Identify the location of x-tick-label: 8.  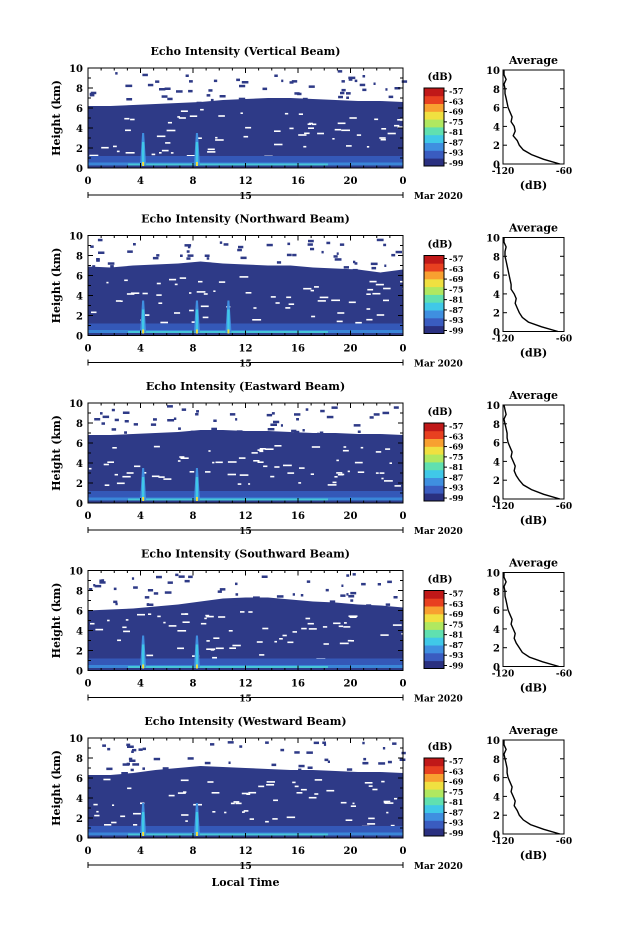
(193, 851).